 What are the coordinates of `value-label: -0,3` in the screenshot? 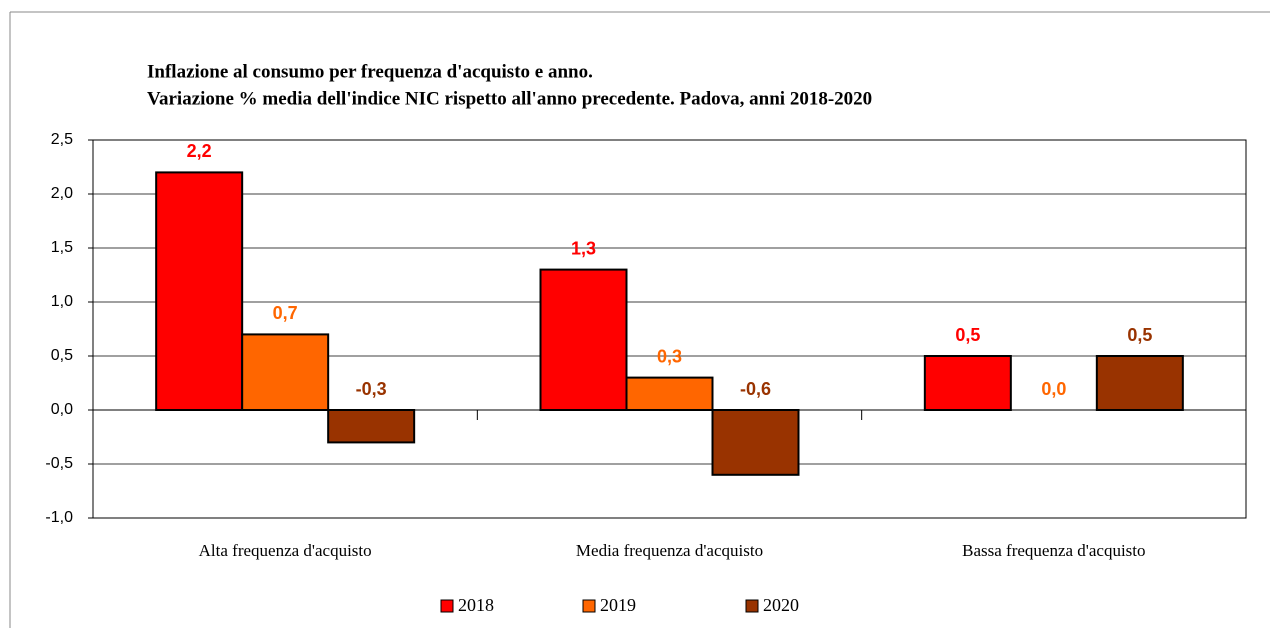 It's located at (371, 389).